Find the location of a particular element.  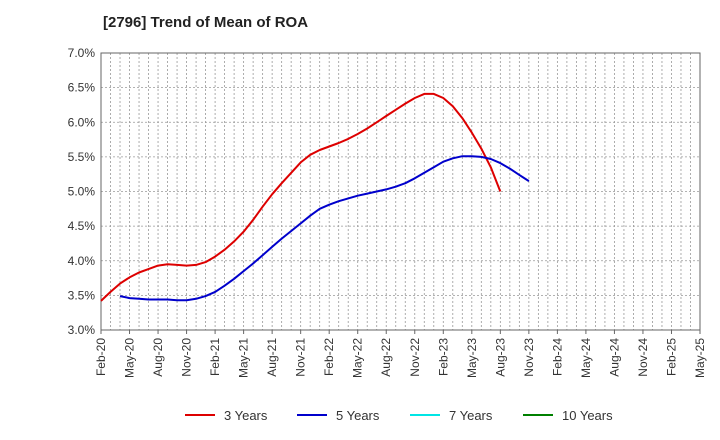

y-tick-label: 5.5% is located at coordinates (82, 157).